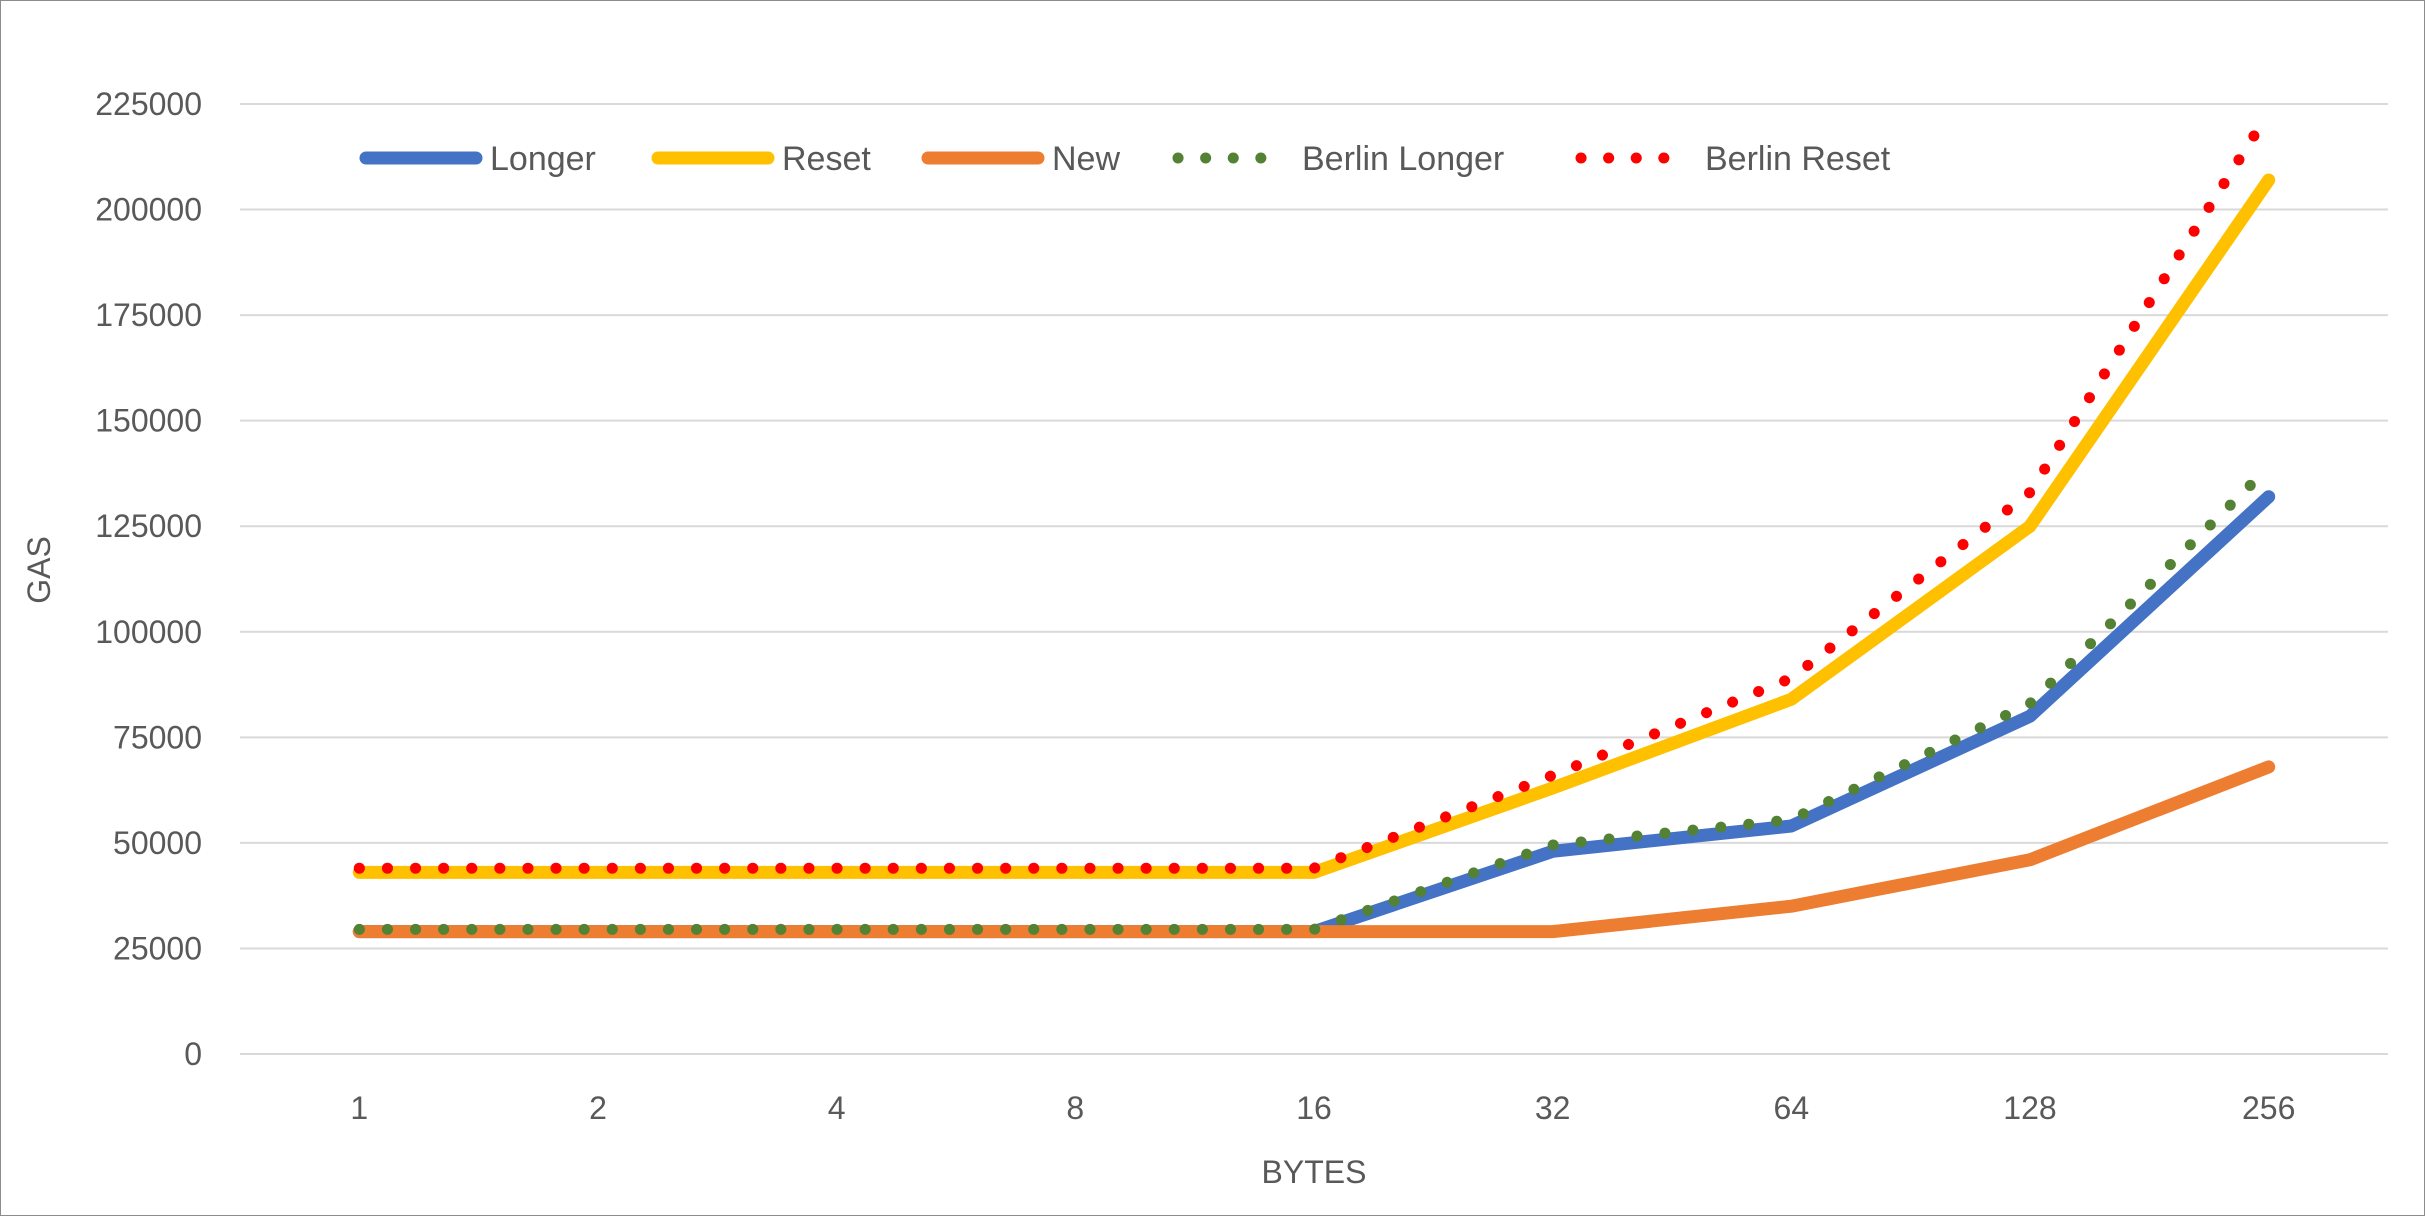 This screenshot has width=2425, height=1216. Describe the element at coordinates (157, 948) in the screenshot. I see `y-tick-label: 25000` at that location.